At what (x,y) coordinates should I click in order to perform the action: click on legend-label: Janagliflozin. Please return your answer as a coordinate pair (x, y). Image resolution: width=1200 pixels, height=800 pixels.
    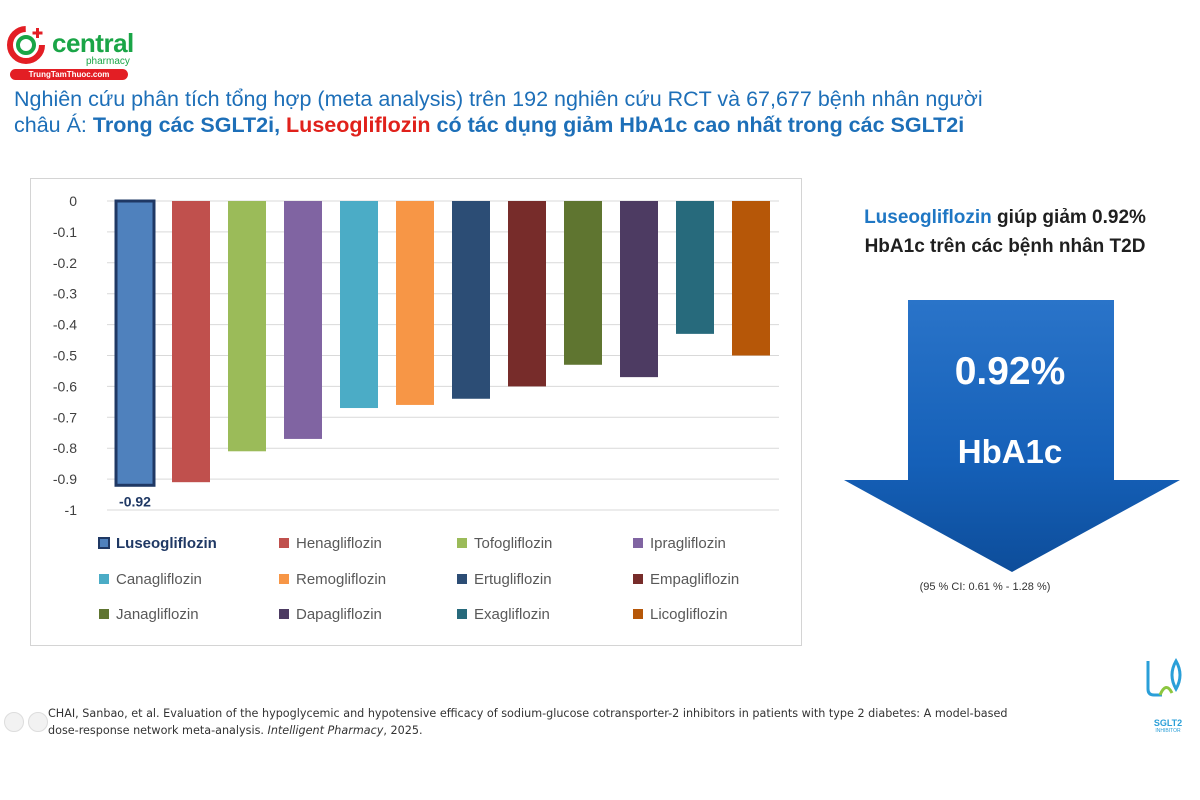
    Looking at the image, I should click on (157, 614).